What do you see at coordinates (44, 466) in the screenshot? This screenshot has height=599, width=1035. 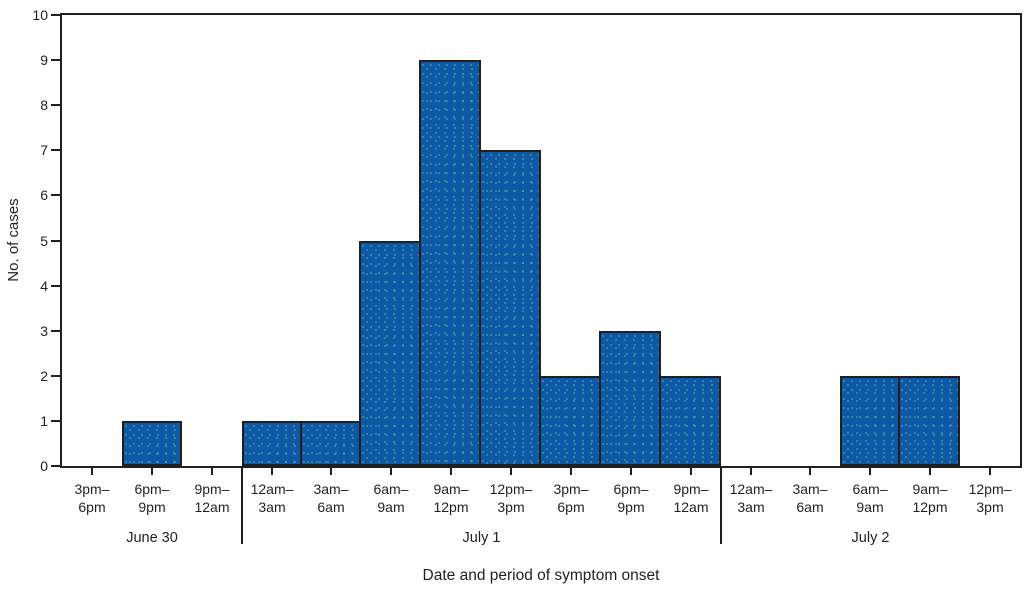 I see `y-axis-tick-label: 0` at bounding box center [44, 466].